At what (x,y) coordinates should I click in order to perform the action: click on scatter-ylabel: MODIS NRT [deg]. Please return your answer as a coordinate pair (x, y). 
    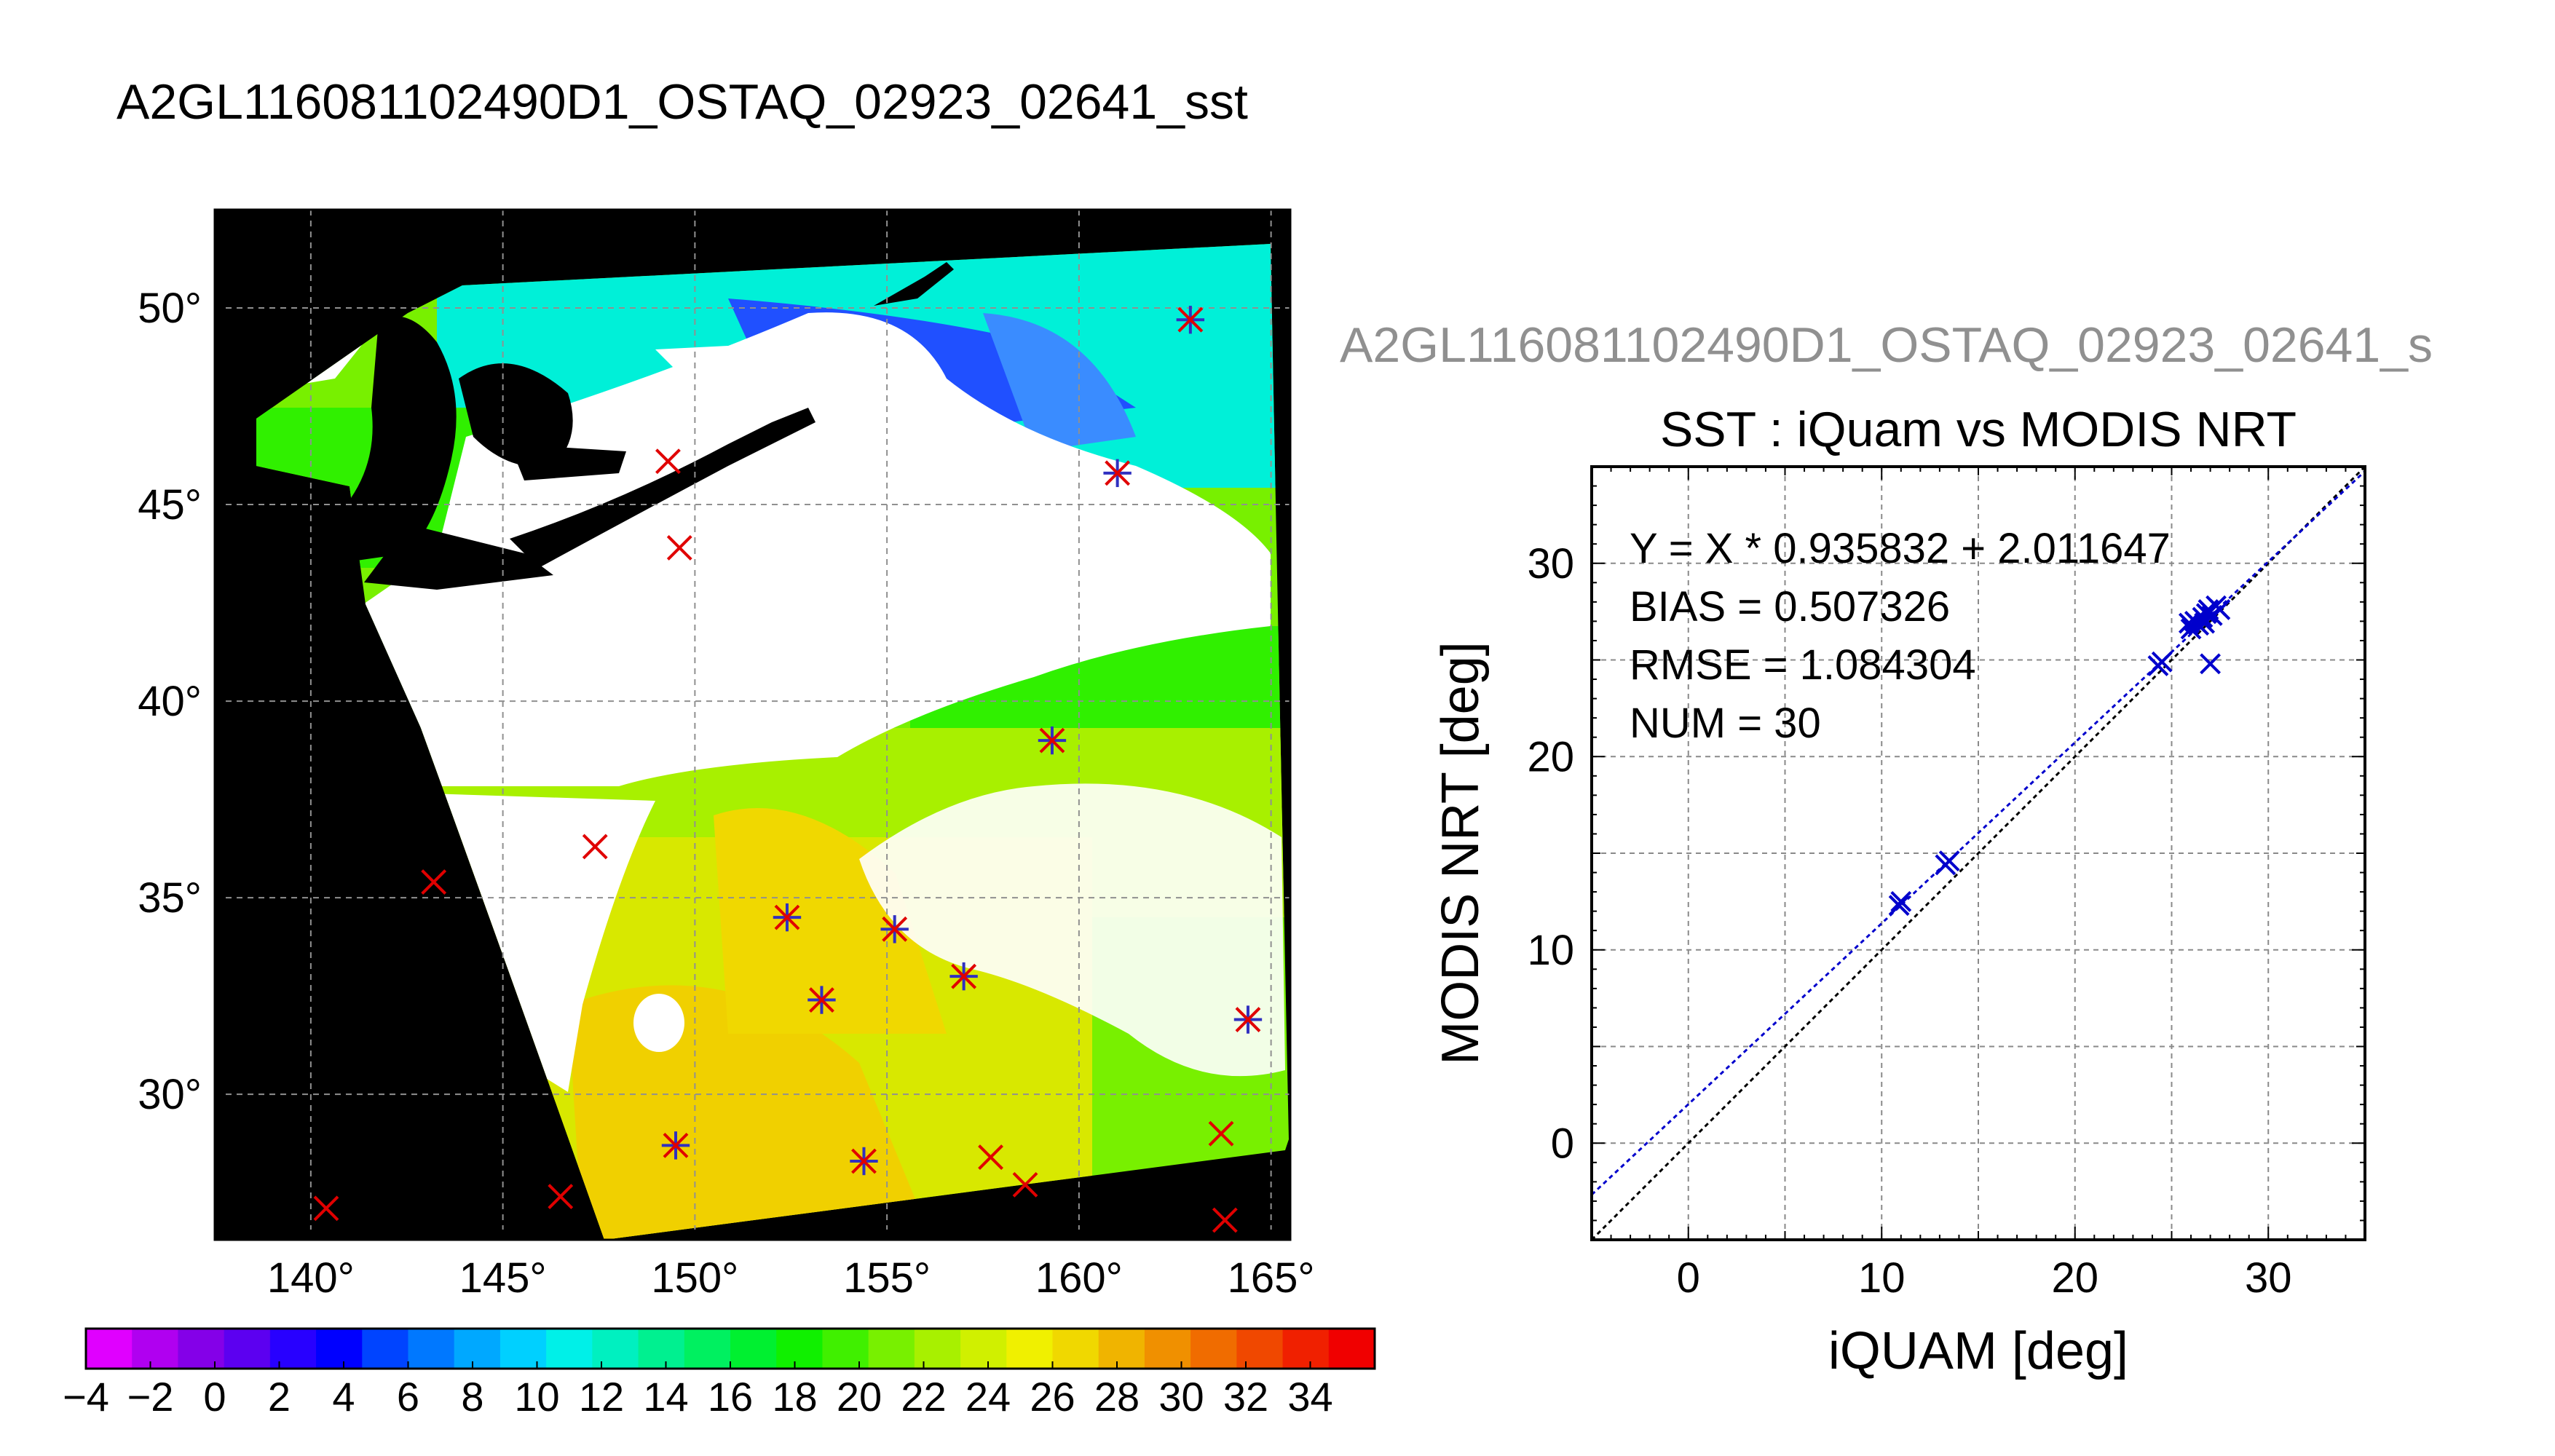
    Looking at the image, I should click on (1460, 853).